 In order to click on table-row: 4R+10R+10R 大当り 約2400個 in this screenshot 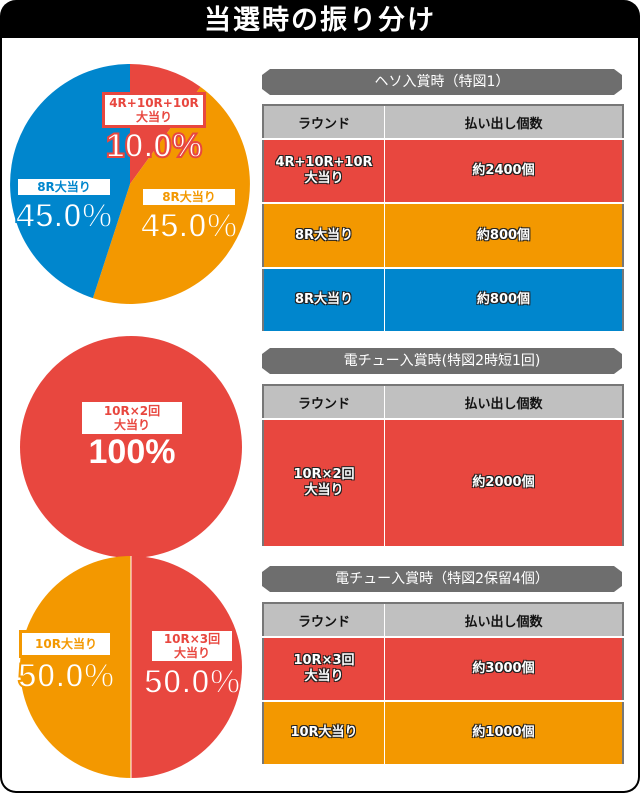, I will do `click(443, 171)`.